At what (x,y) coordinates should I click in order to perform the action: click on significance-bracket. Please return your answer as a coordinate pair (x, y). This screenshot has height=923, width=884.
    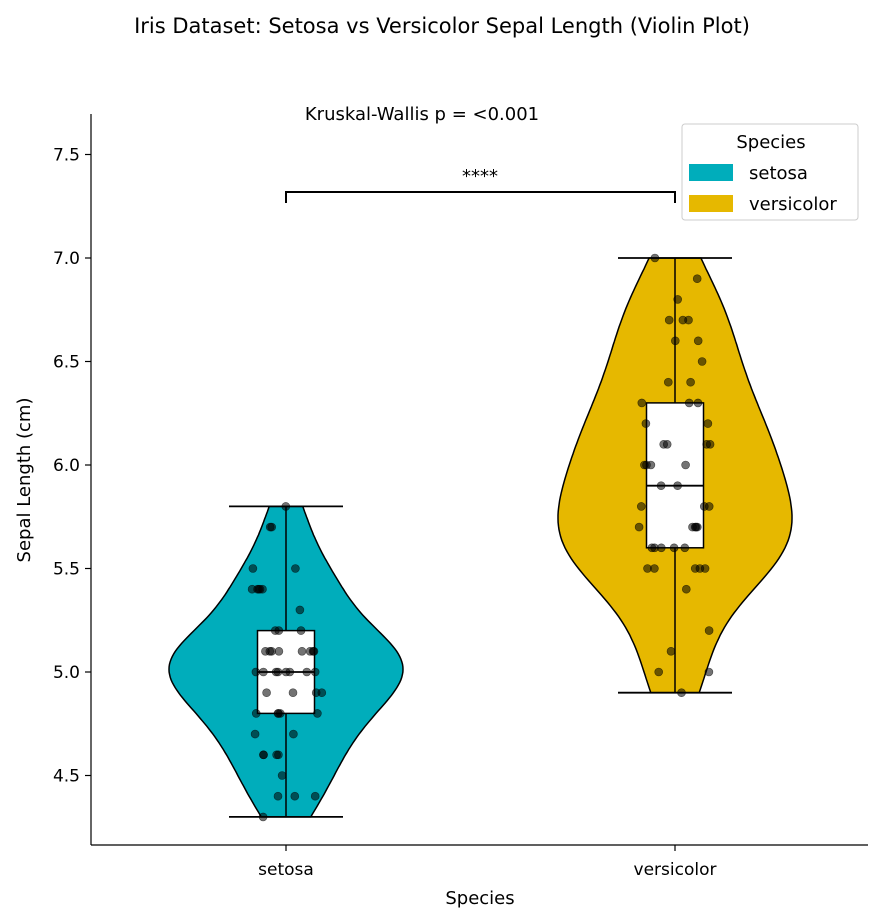
    Looking at the image, I should click on (480, 197).